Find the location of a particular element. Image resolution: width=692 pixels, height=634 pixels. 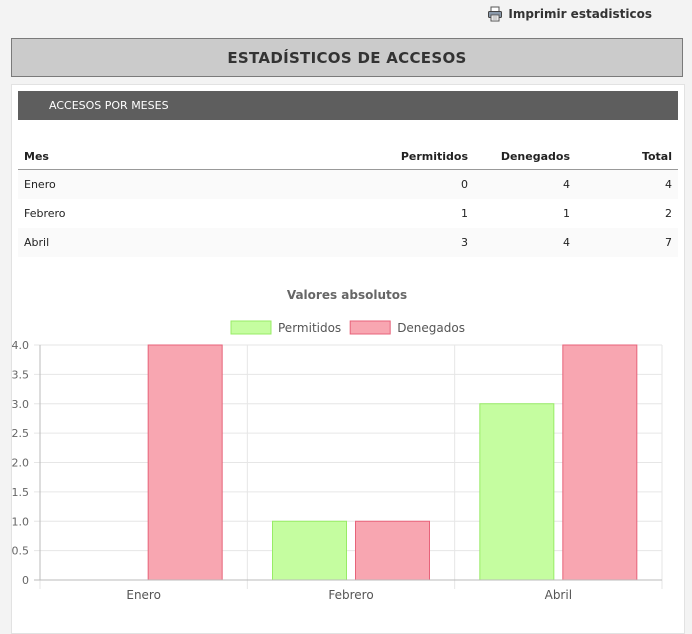

page-title: ESTADÍSTICOS DE ACCESOS is located at coordinates (347, 57).